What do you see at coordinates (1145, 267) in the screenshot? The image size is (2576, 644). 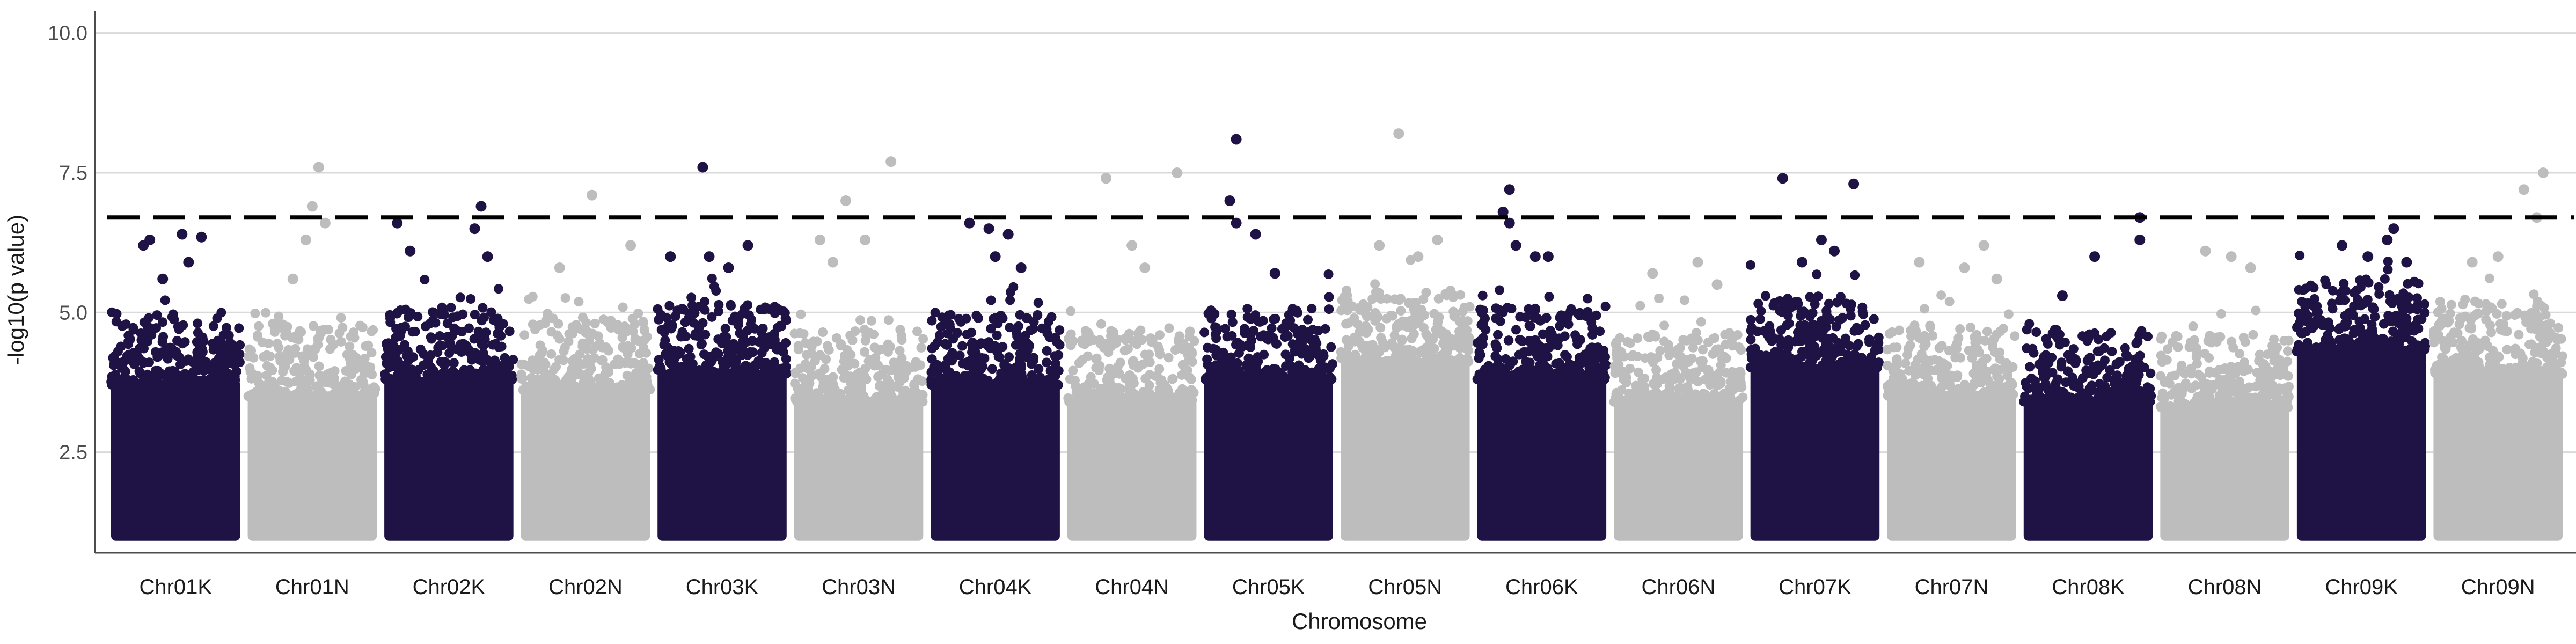 I see `top-hit-Chr04N` at bounding box center [1145, 267].